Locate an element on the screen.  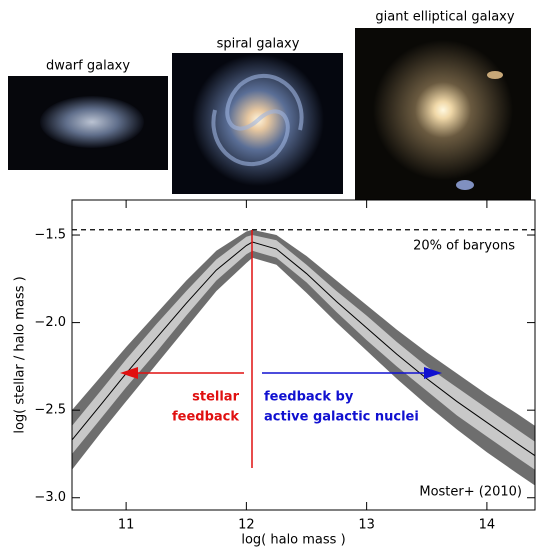
y-tick-label: −2.0 is located at coordinates (50, 322).